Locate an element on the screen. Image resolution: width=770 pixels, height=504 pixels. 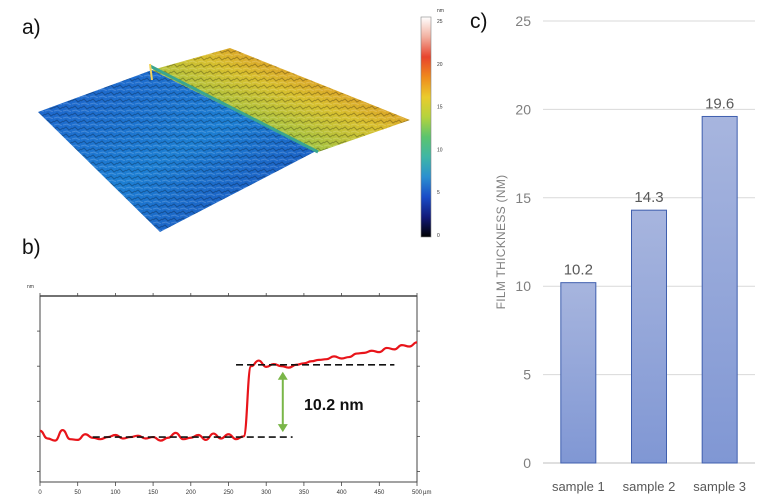
colorbar-tick-label: 15 is located at coordinates (440, 108).